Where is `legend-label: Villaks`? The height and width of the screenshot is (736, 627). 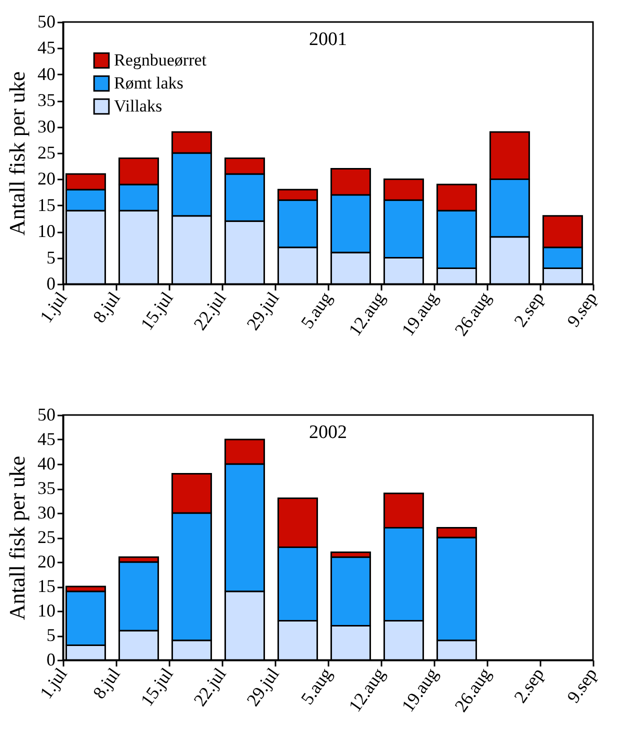
legend-label: Villaks is located at coordinates (138, 106).